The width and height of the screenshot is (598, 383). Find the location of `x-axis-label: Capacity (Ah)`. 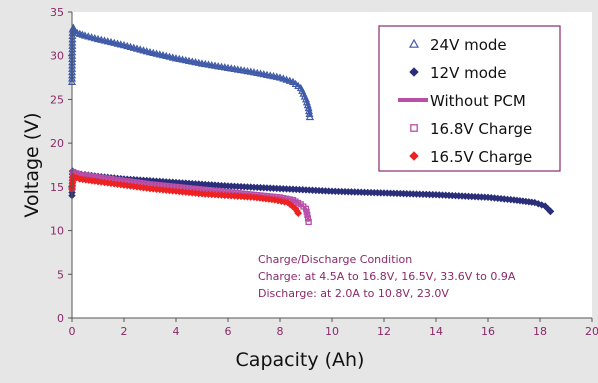

x-axis-label: Capacity (Ah) is located at coordinates (300, 360).